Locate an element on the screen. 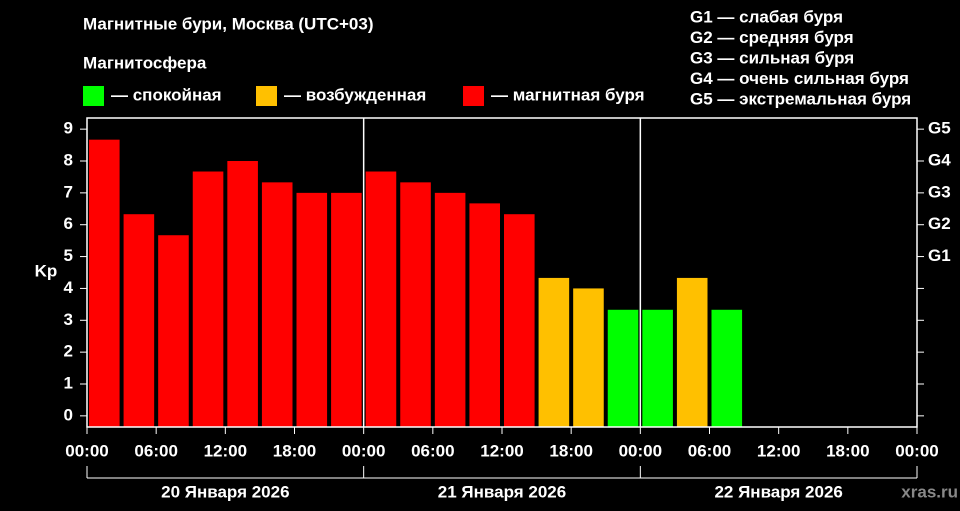 The height and width of the screenshot is (511, 960). storm-scale-label: G2 — средняя буря is located at coordinates (772, 37).